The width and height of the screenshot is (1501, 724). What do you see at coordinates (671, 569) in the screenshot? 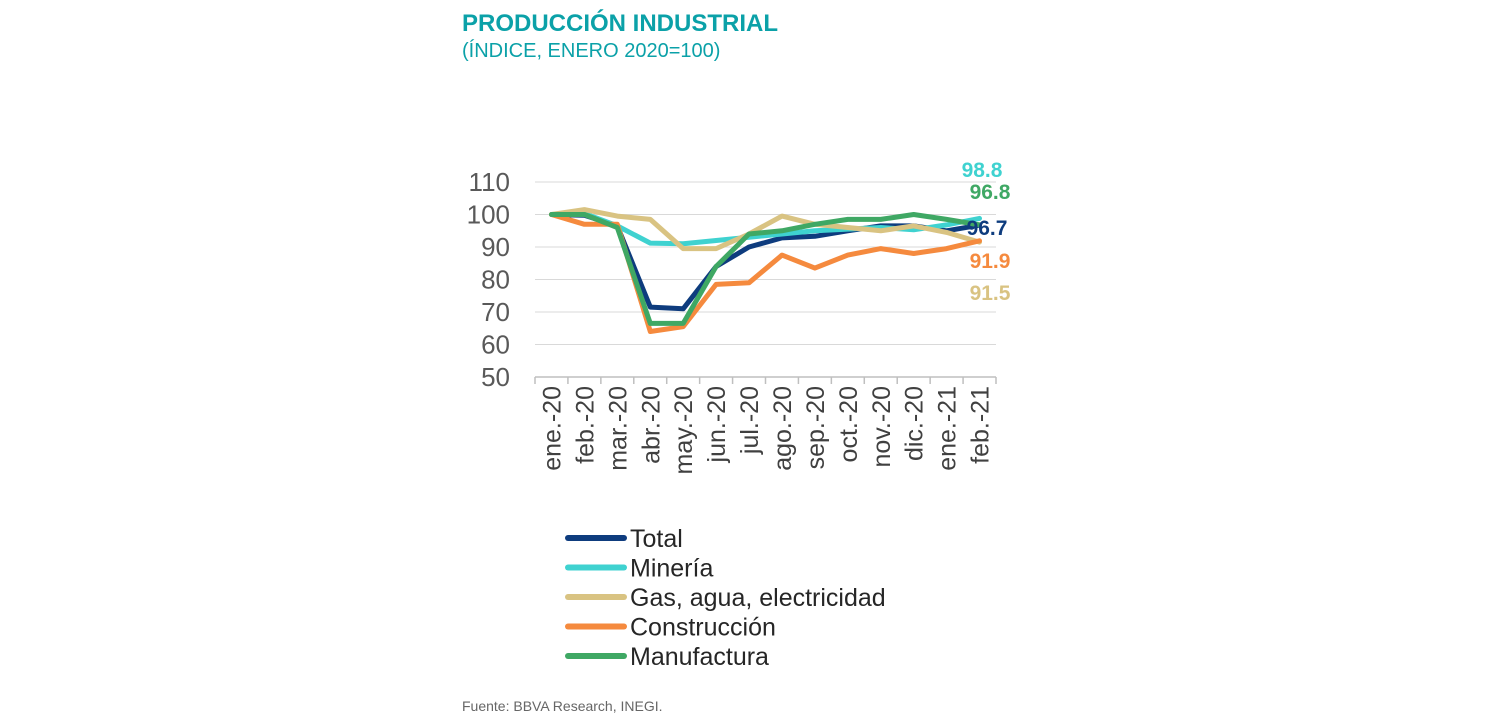
I see `legend-label: Minería` at bounding box center [671, 569].